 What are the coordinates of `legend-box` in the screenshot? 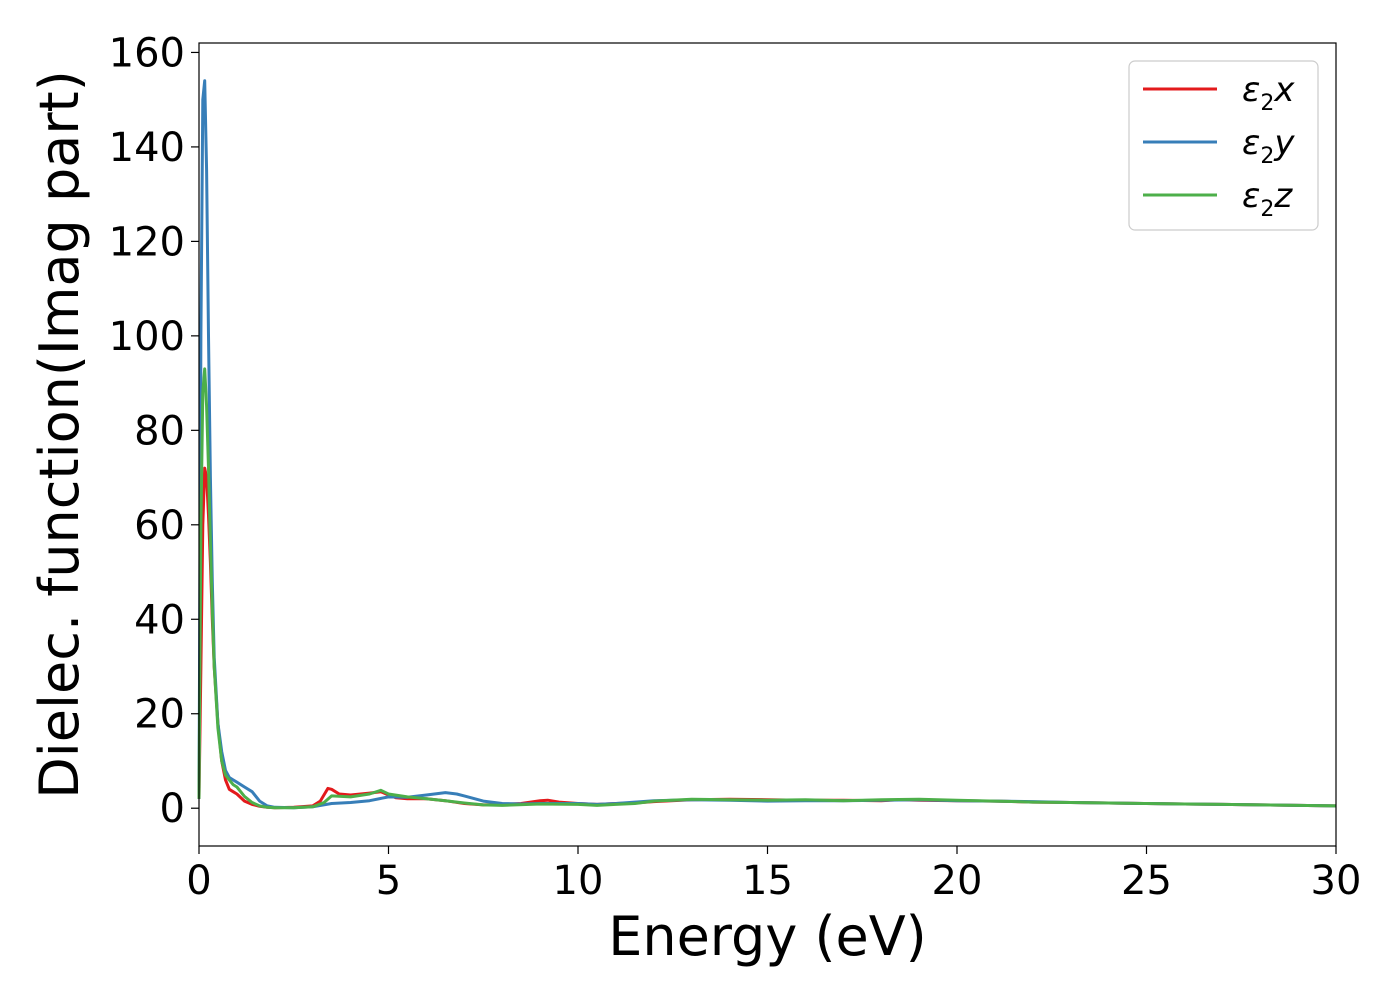 It's located at (1223, 145).